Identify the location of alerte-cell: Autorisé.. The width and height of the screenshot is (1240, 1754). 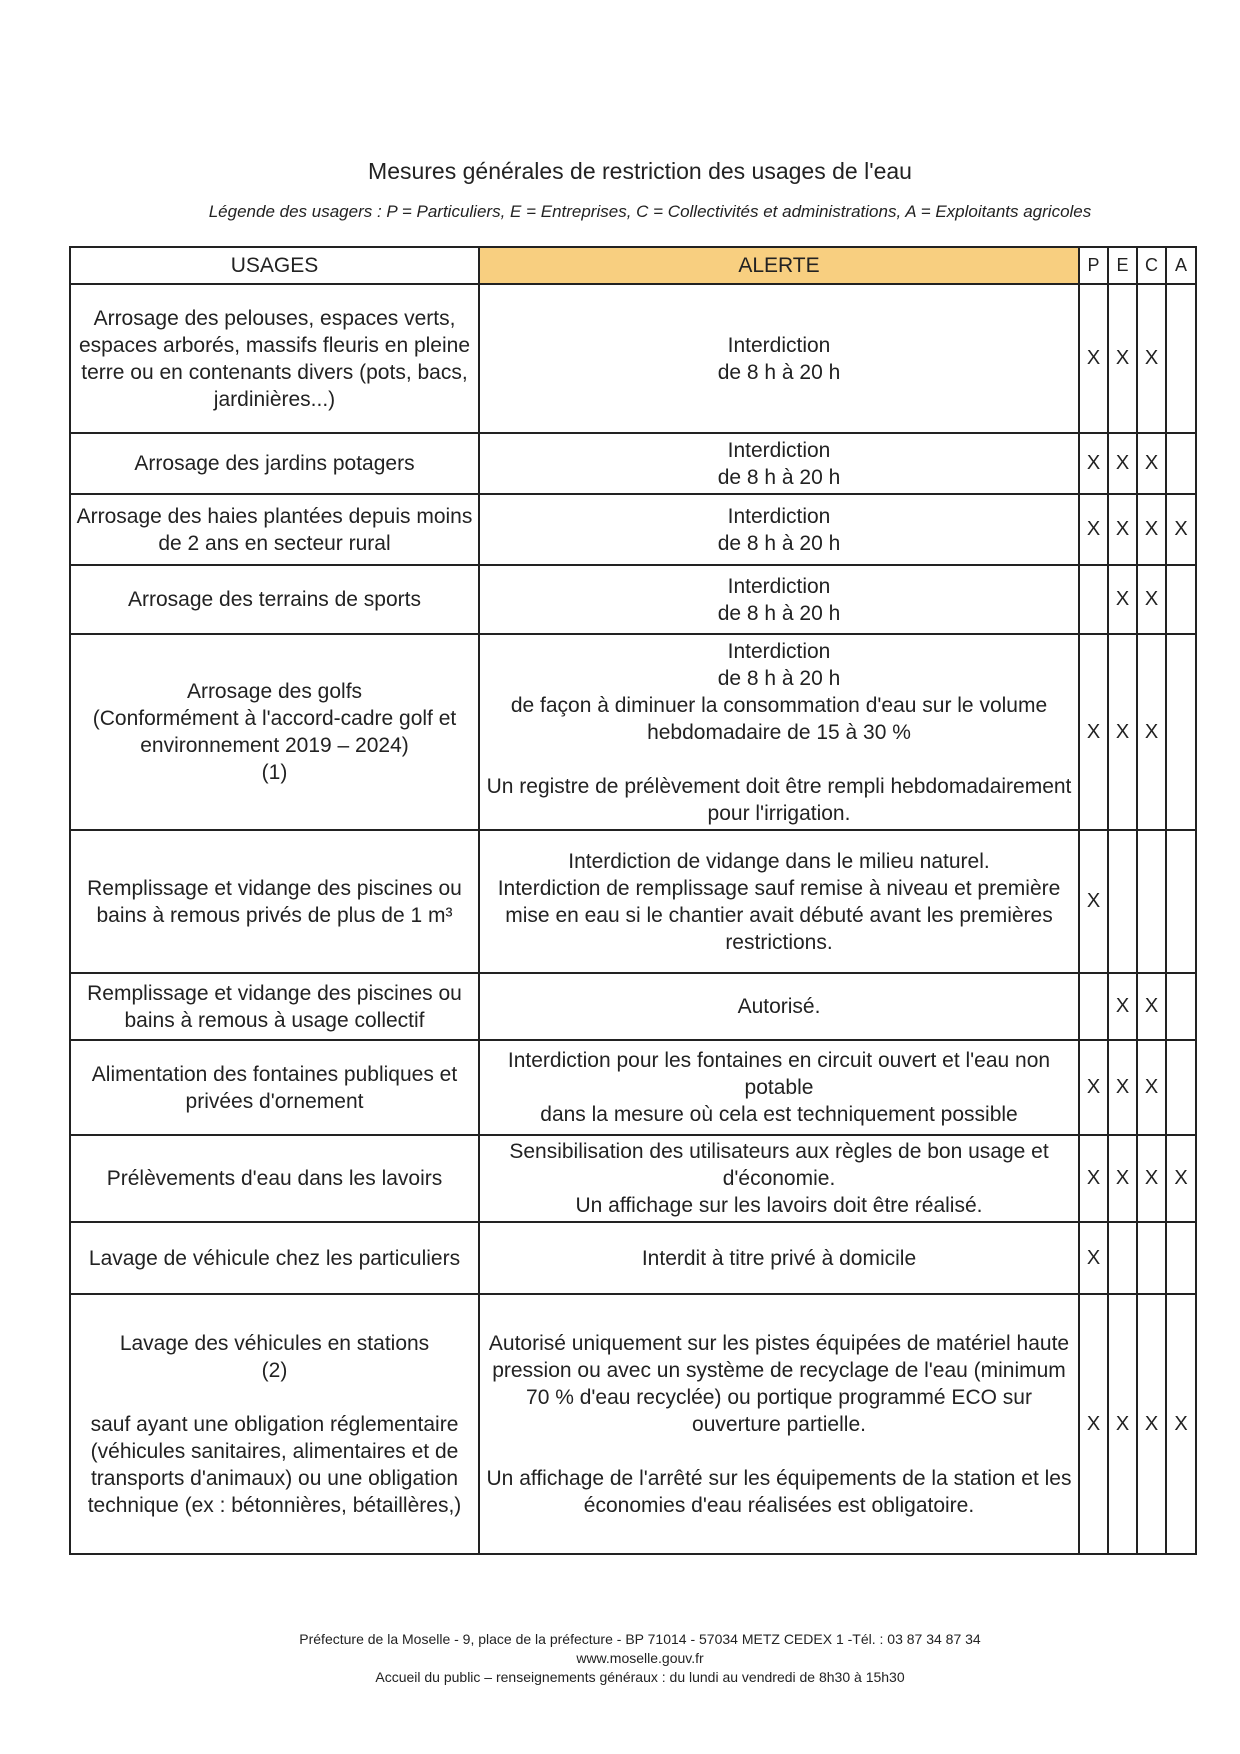
(779, 1006).